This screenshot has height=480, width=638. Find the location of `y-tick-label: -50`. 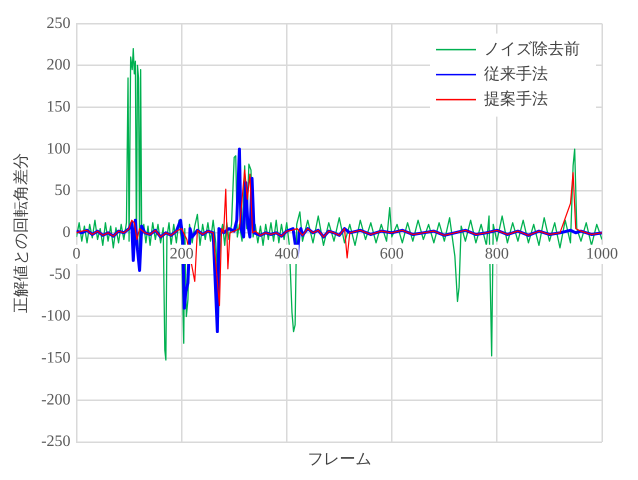

y-tick-label: -50 is located at coordinates (60, 274).